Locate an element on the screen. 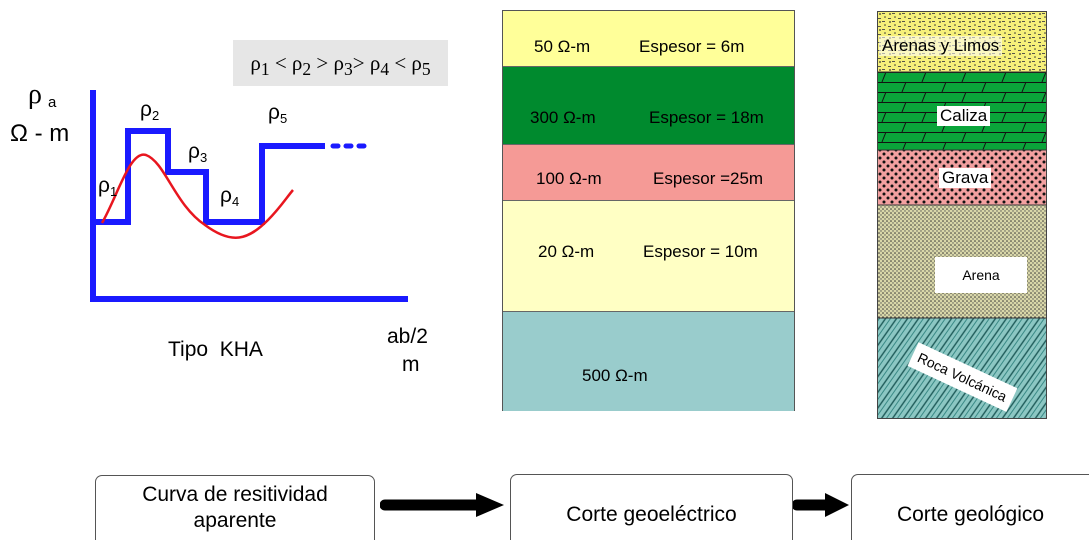 The height and width of the screenshot is (540, 1089). layer-3-resistivity: 100 Ω-m is located at coordinates (569, 178).